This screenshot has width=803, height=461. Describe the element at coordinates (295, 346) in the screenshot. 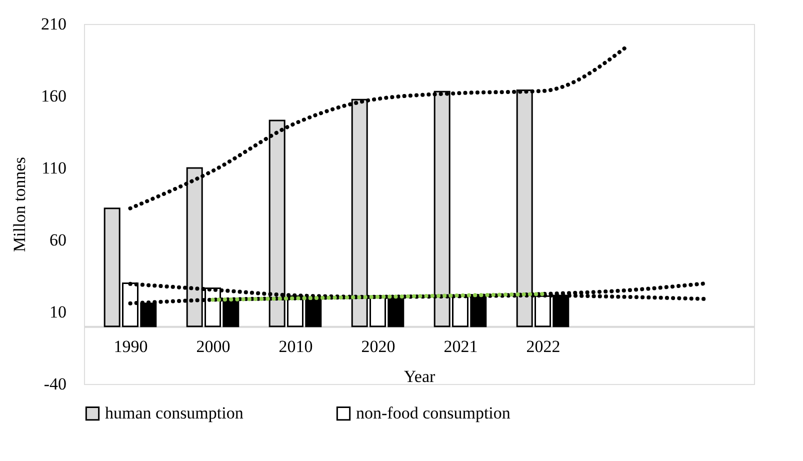

I see `x-tick-label: 2010` at that location.